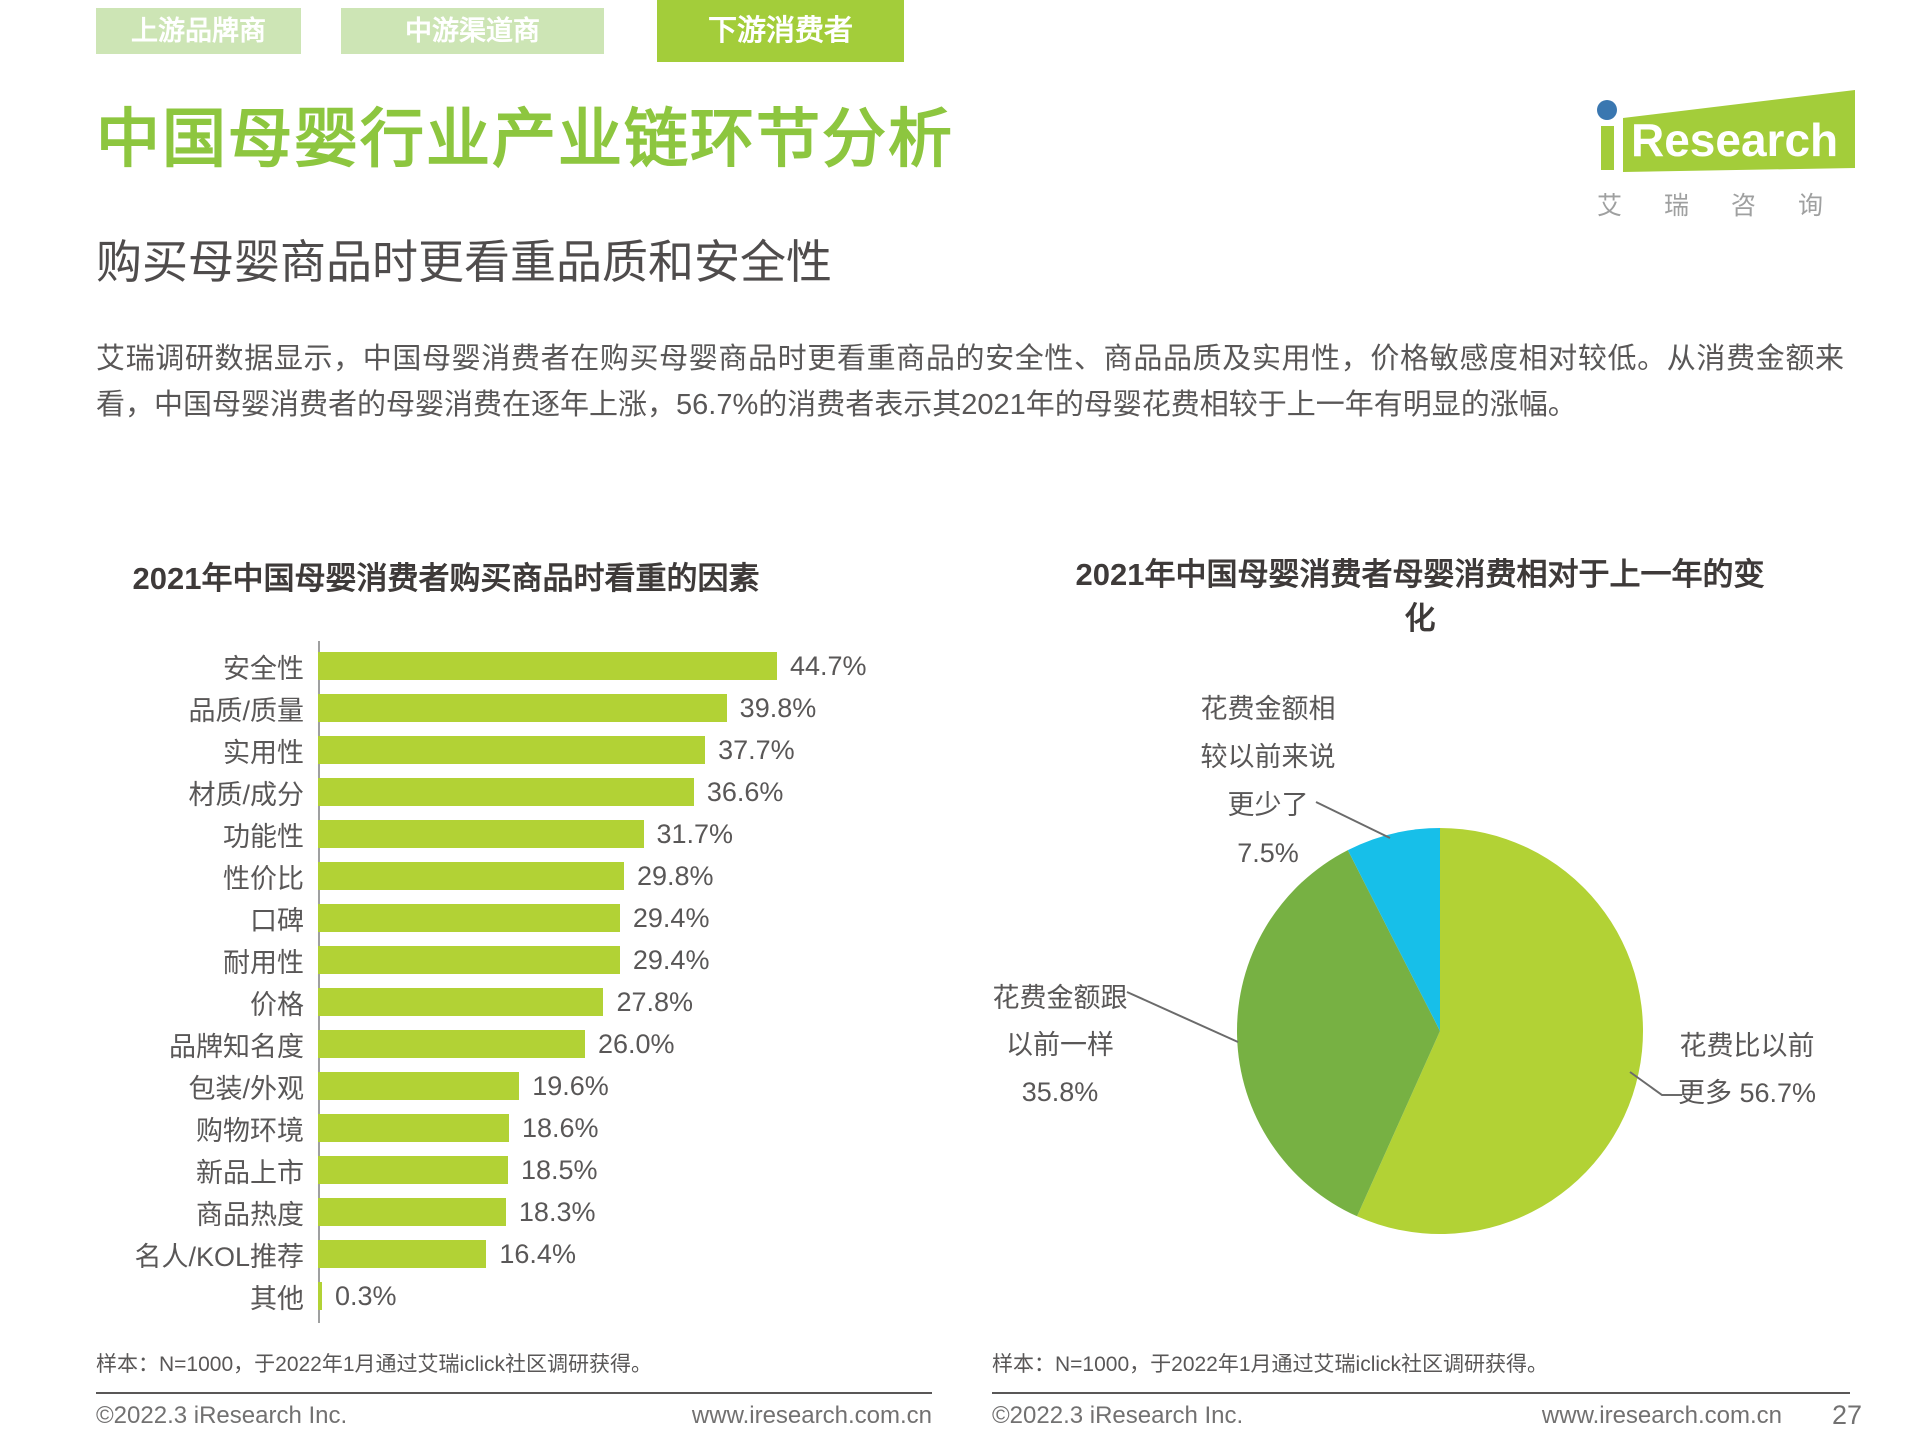 This screenshot has height=1440, width=1920. I want to click on bar-row: 功能性 31.7%, so click(526, 834).